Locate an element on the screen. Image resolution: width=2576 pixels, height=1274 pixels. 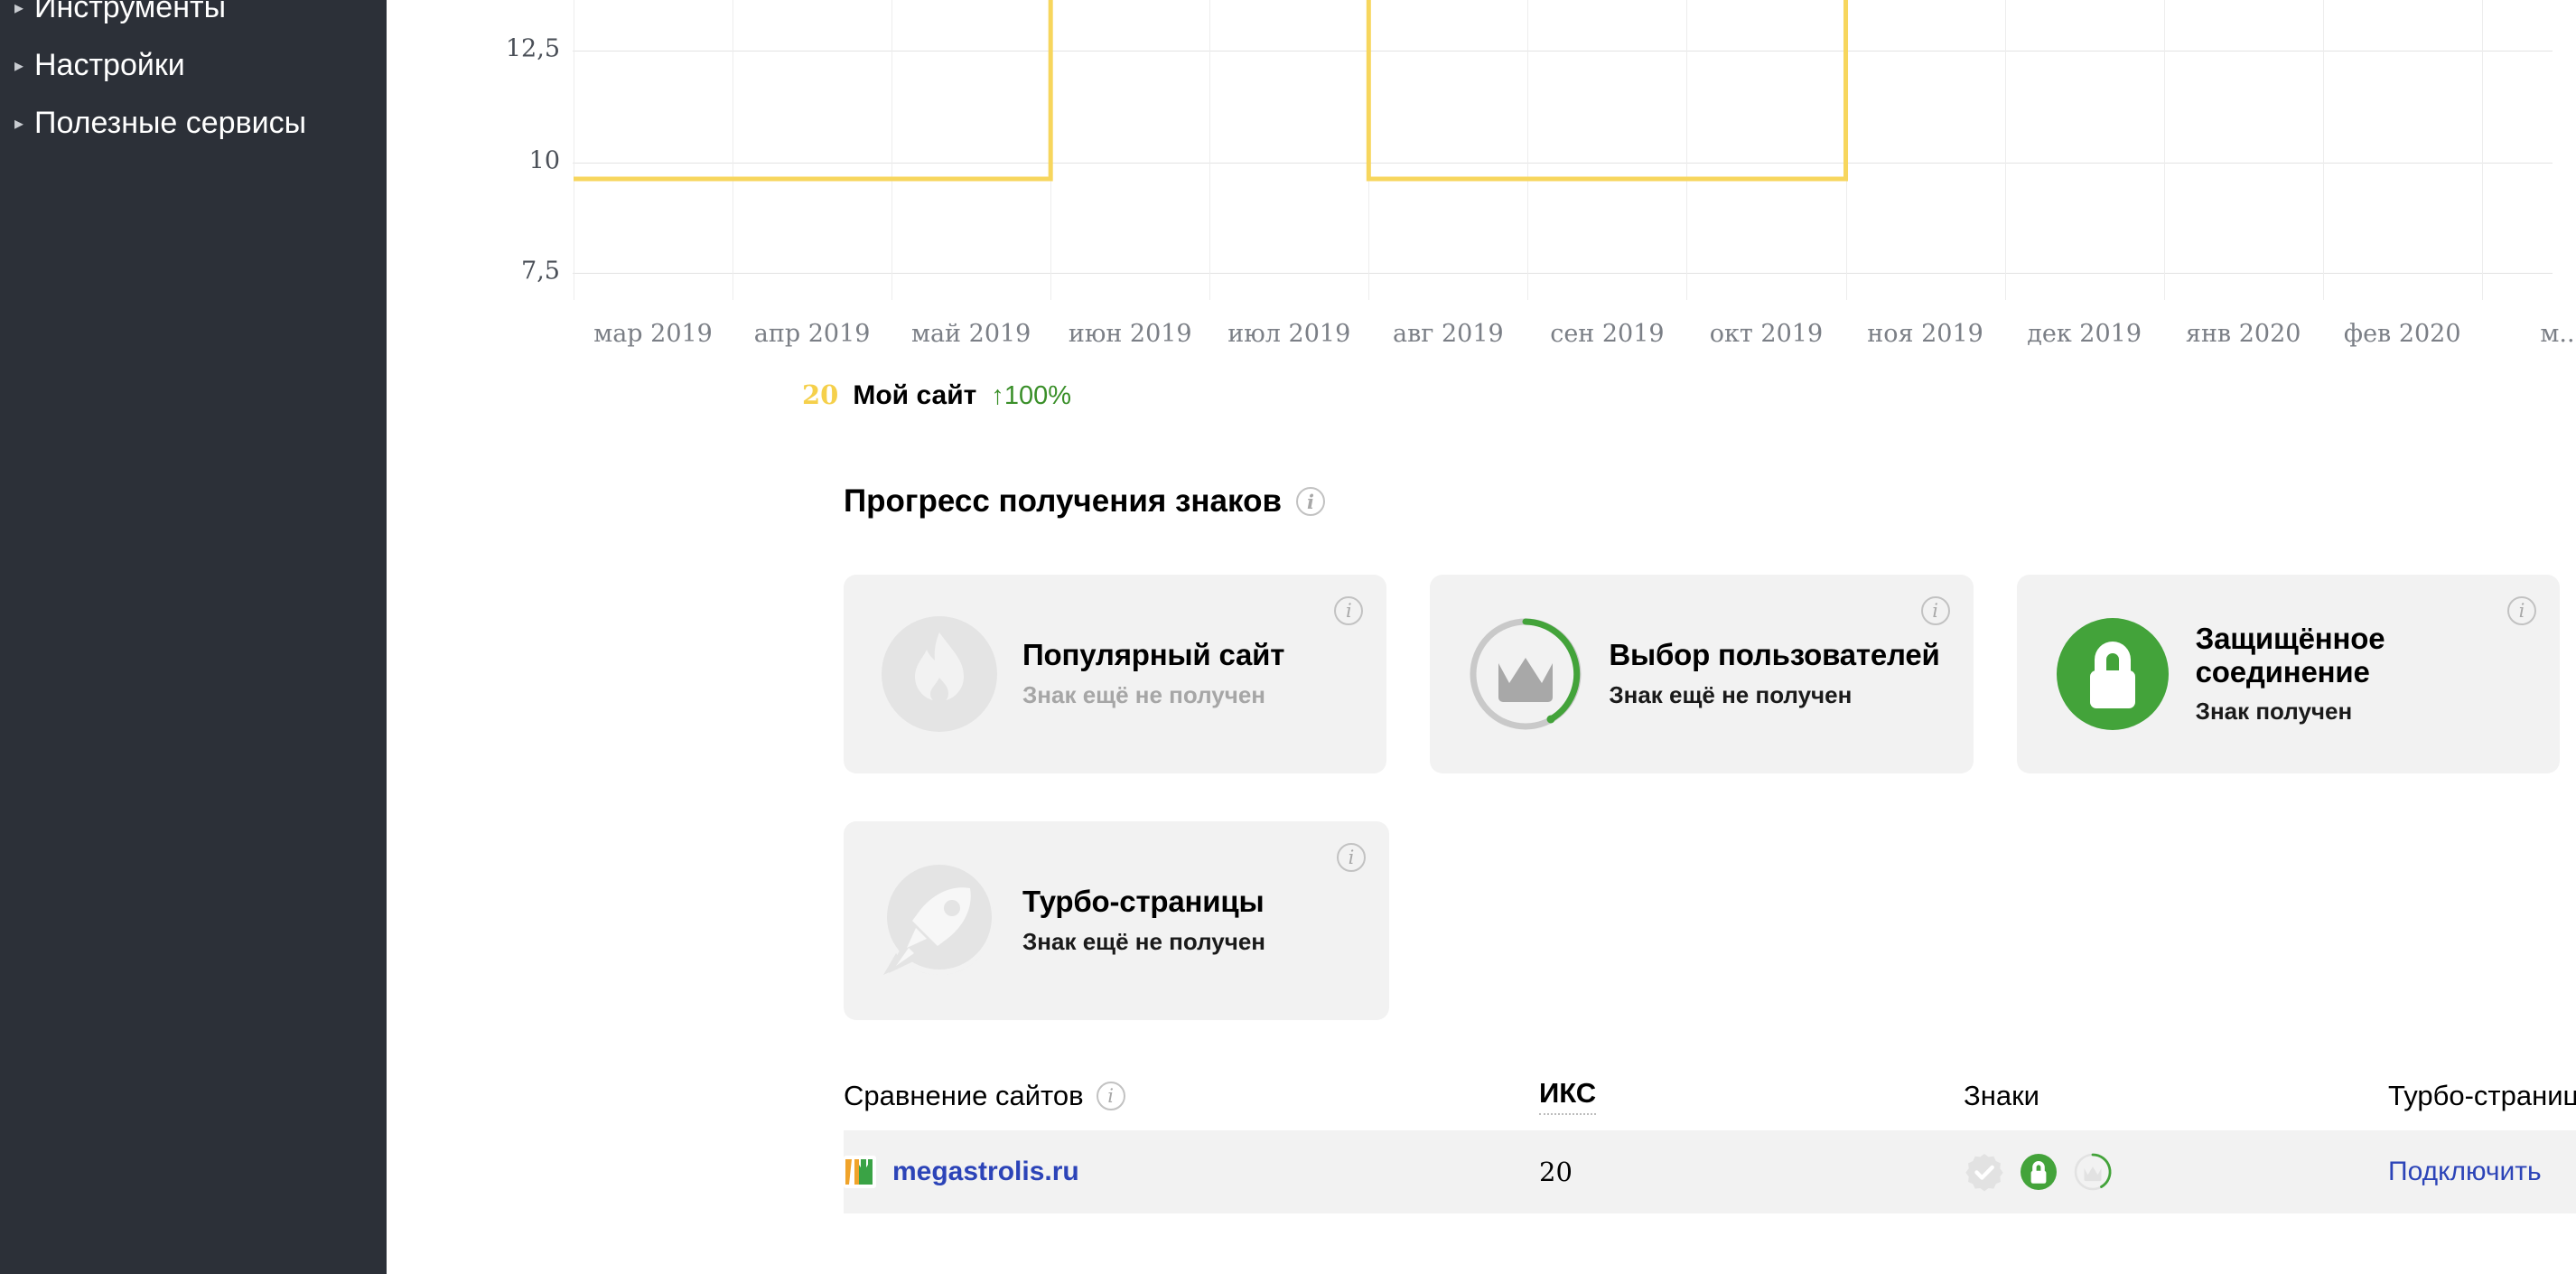
badge-card-row: i Турбо-страницы is located at coordinates (1702, 920).